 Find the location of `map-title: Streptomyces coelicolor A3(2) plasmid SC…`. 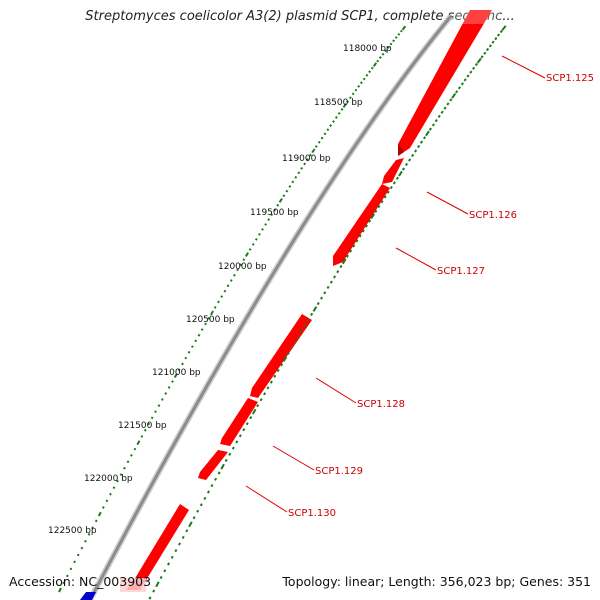

map-title: Streptomyces coelicolor A3(2) plasmid SC… is located at coordinates (300, 16).